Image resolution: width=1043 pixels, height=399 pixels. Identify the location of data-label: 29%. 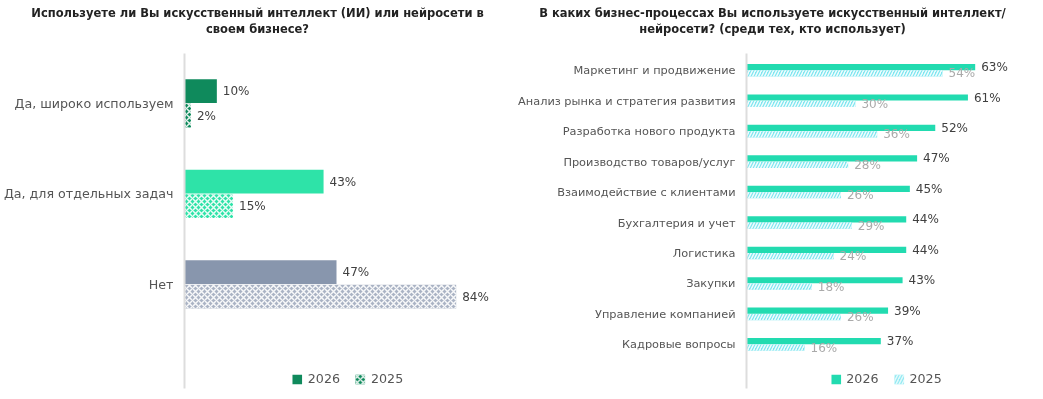
(871, 225).